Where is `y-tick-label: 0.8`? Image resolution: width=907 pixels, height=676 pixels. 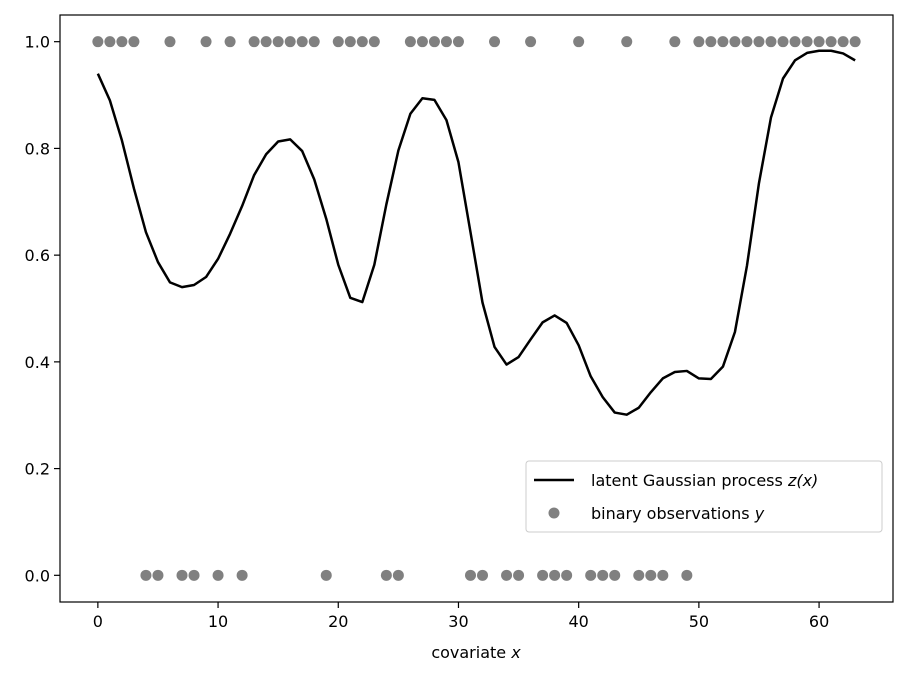 y-tick-label: 0.8 is located at coordinates (37, 148).